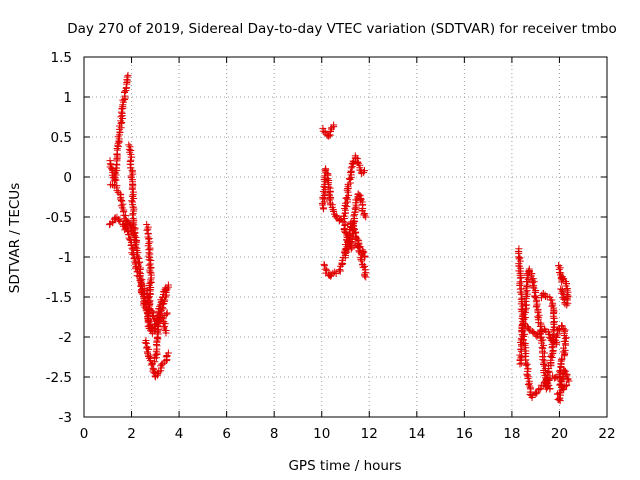 The width and height of the screenshot is (640, 480). I want to click on y-tick-label: 1, so click(67, 98).